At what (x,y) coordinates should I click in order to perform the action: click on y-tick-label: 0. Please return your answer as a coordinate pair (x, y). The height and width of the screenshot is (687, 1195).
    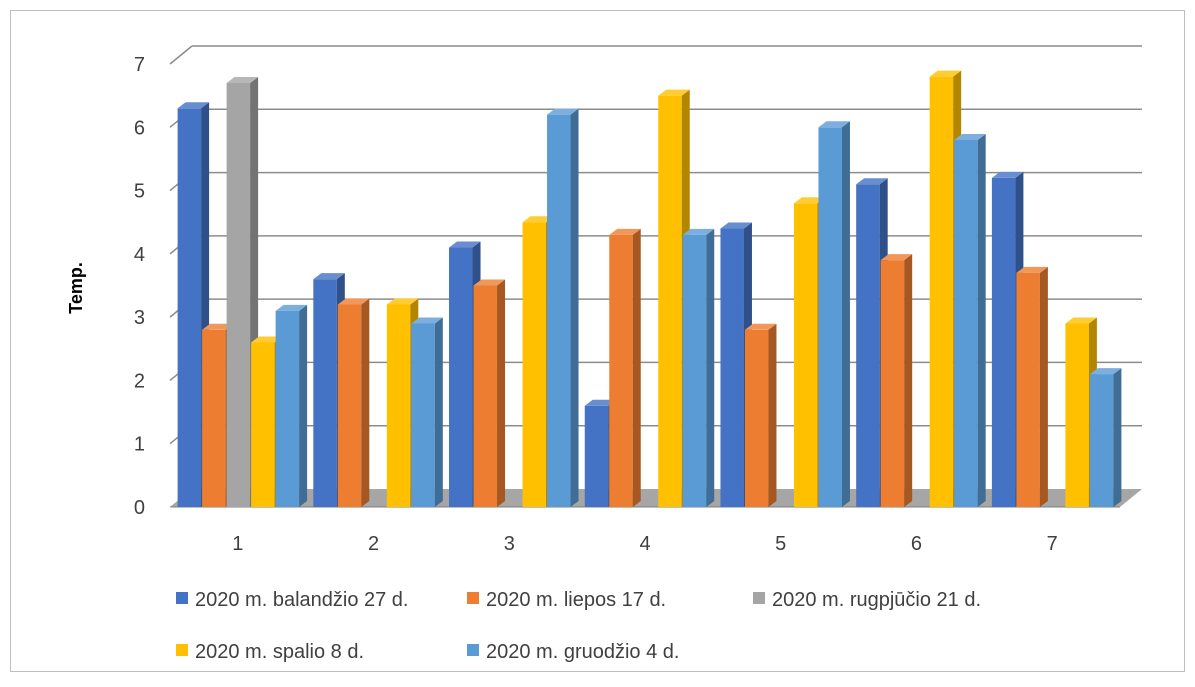
    Looking at the image, I should click on (139, 508).